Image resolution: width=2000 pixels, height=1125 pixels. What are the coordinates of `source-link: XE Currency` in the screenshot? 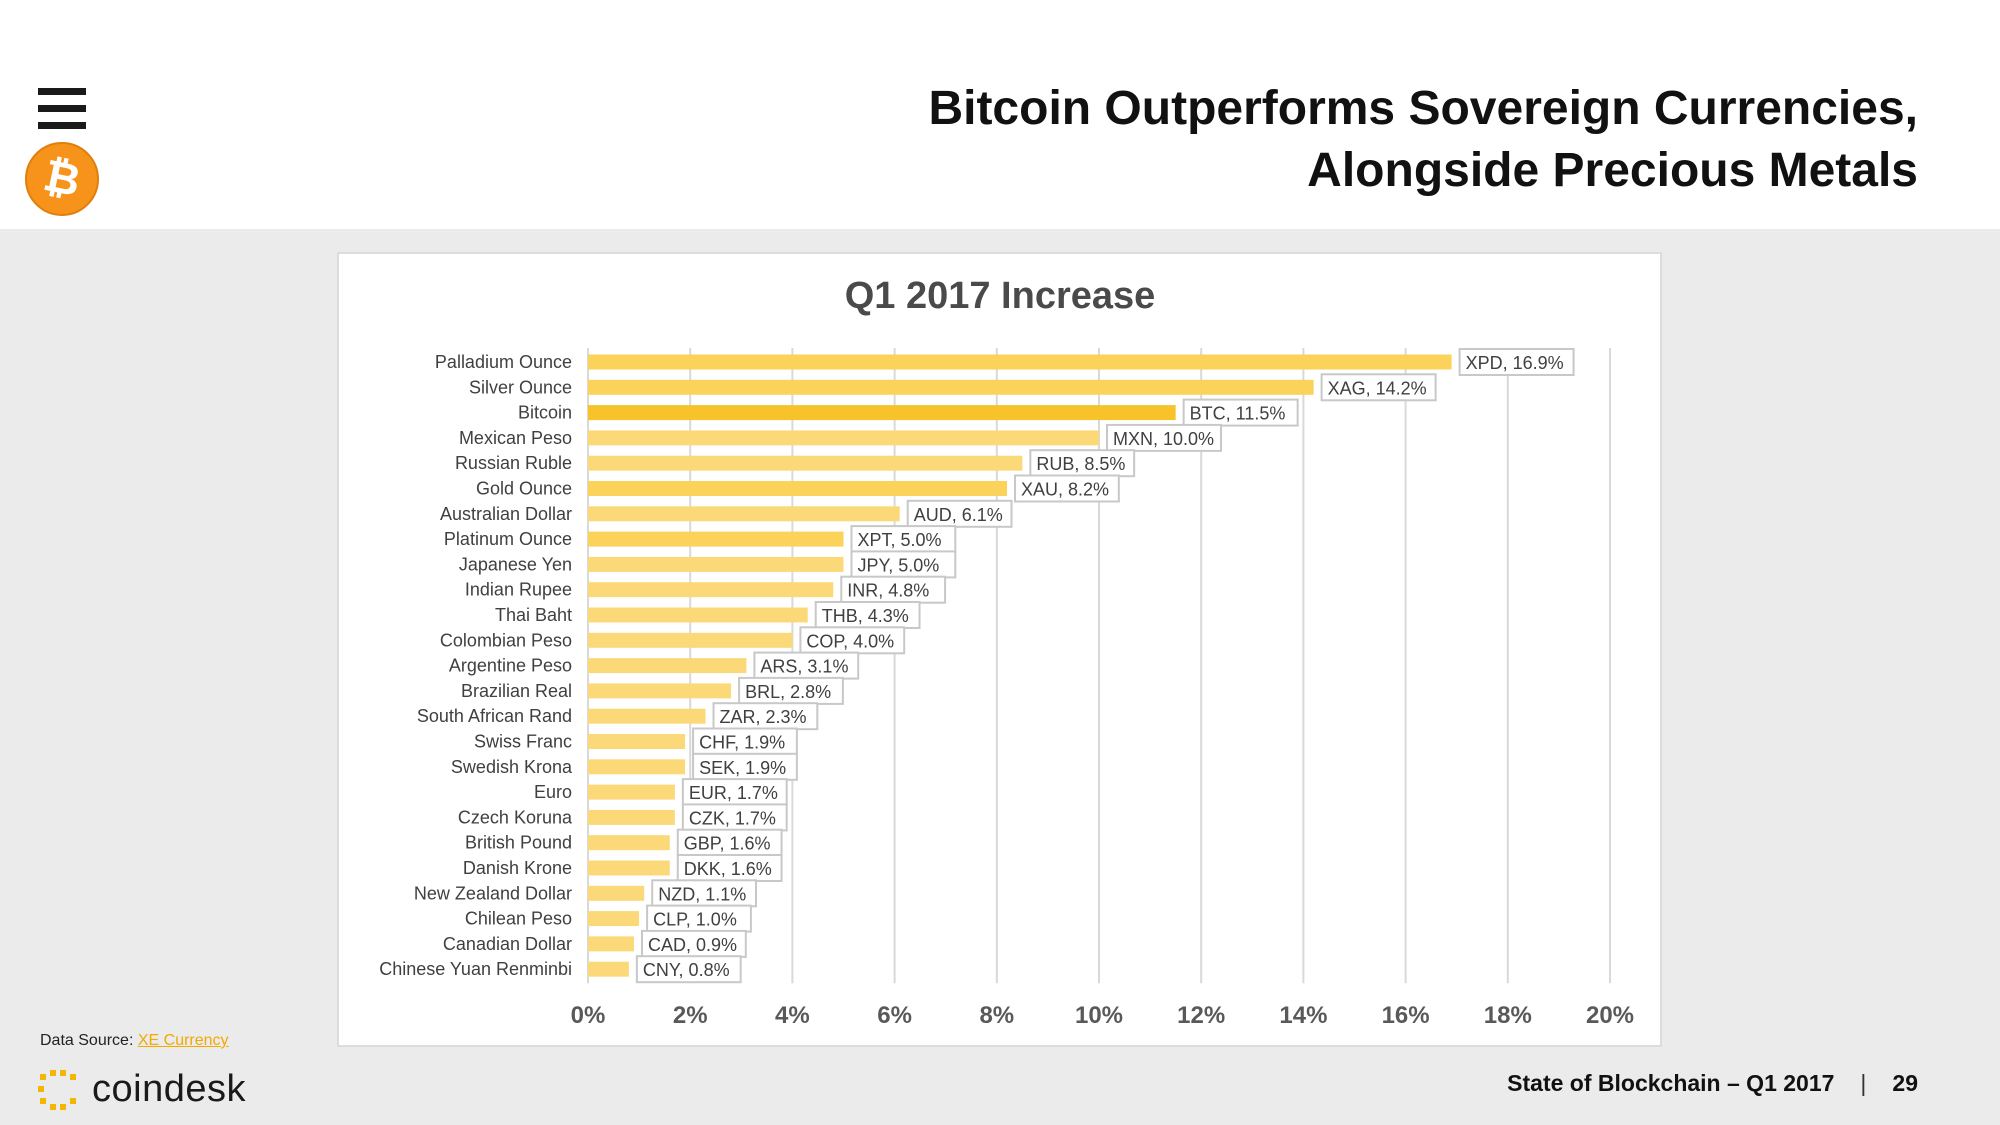 It's located at (183, 1040).